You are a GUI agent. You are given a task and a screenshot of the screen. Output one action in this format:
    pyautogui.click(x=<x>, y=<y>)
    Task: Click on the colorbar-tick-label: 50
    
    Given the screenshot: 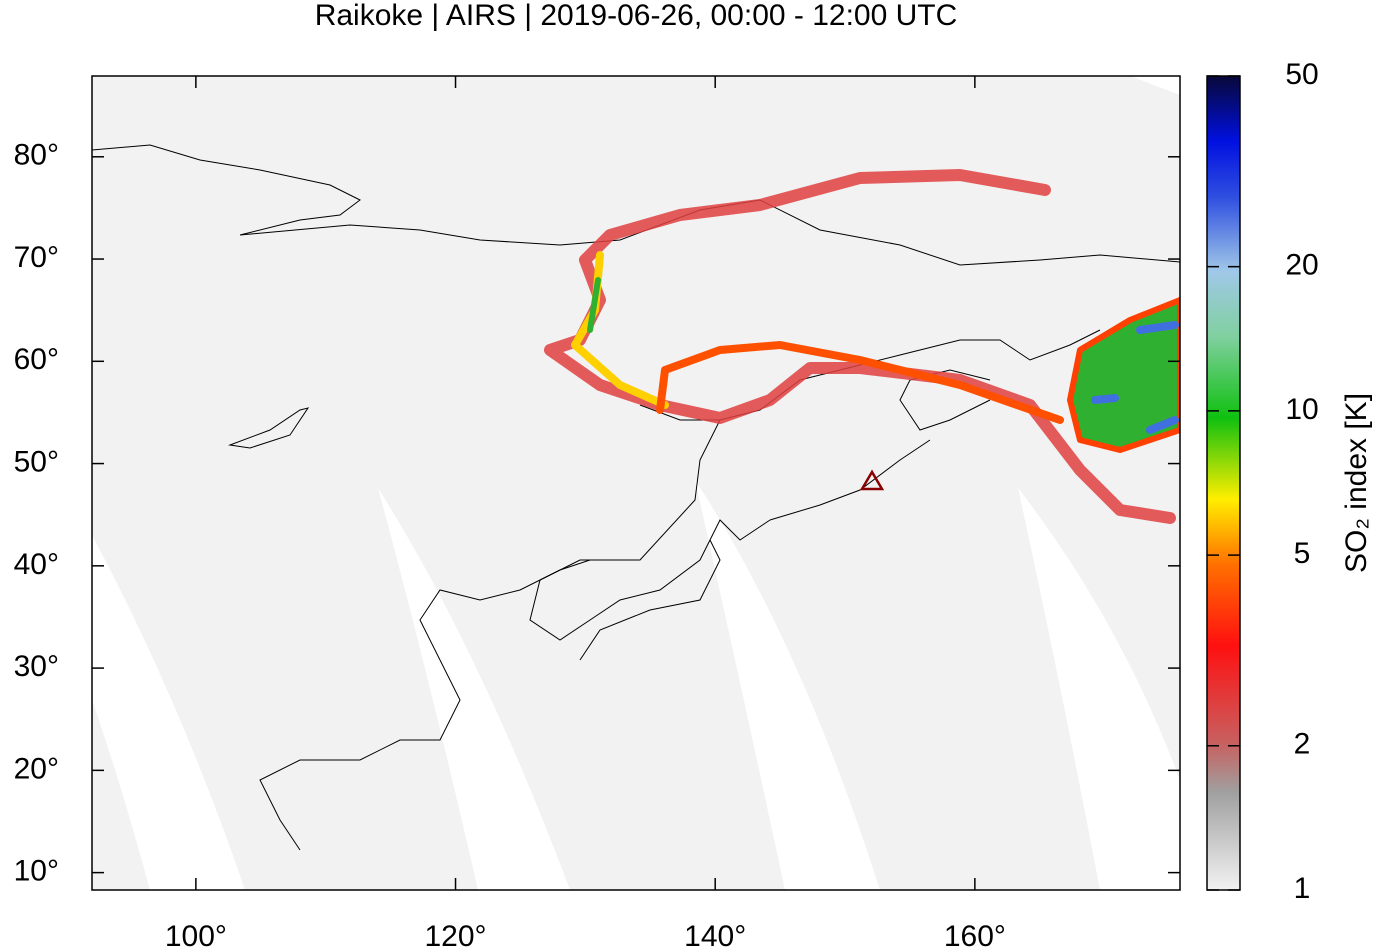 What is the action you would take?
    pyautogui.click(x=1301, y=74)
    